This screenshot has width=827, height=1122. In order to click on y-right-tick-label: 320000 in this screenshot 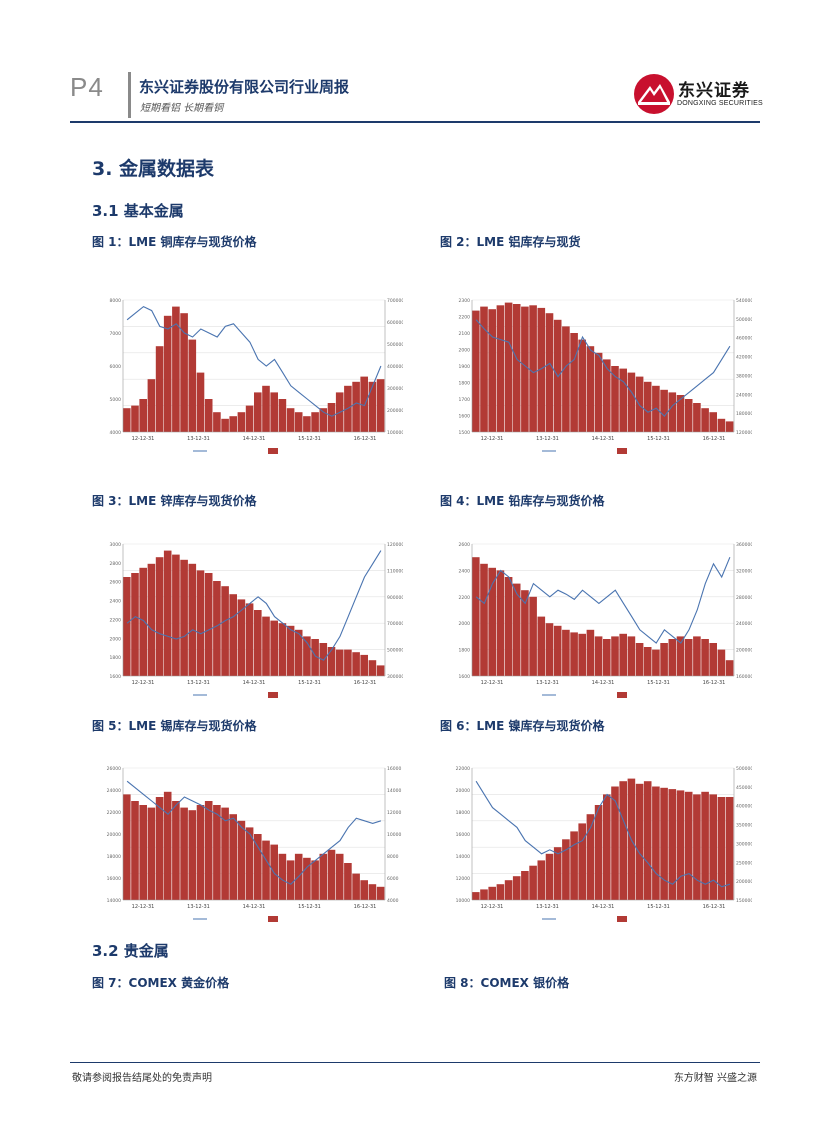, I will do `click(744, 571)`.